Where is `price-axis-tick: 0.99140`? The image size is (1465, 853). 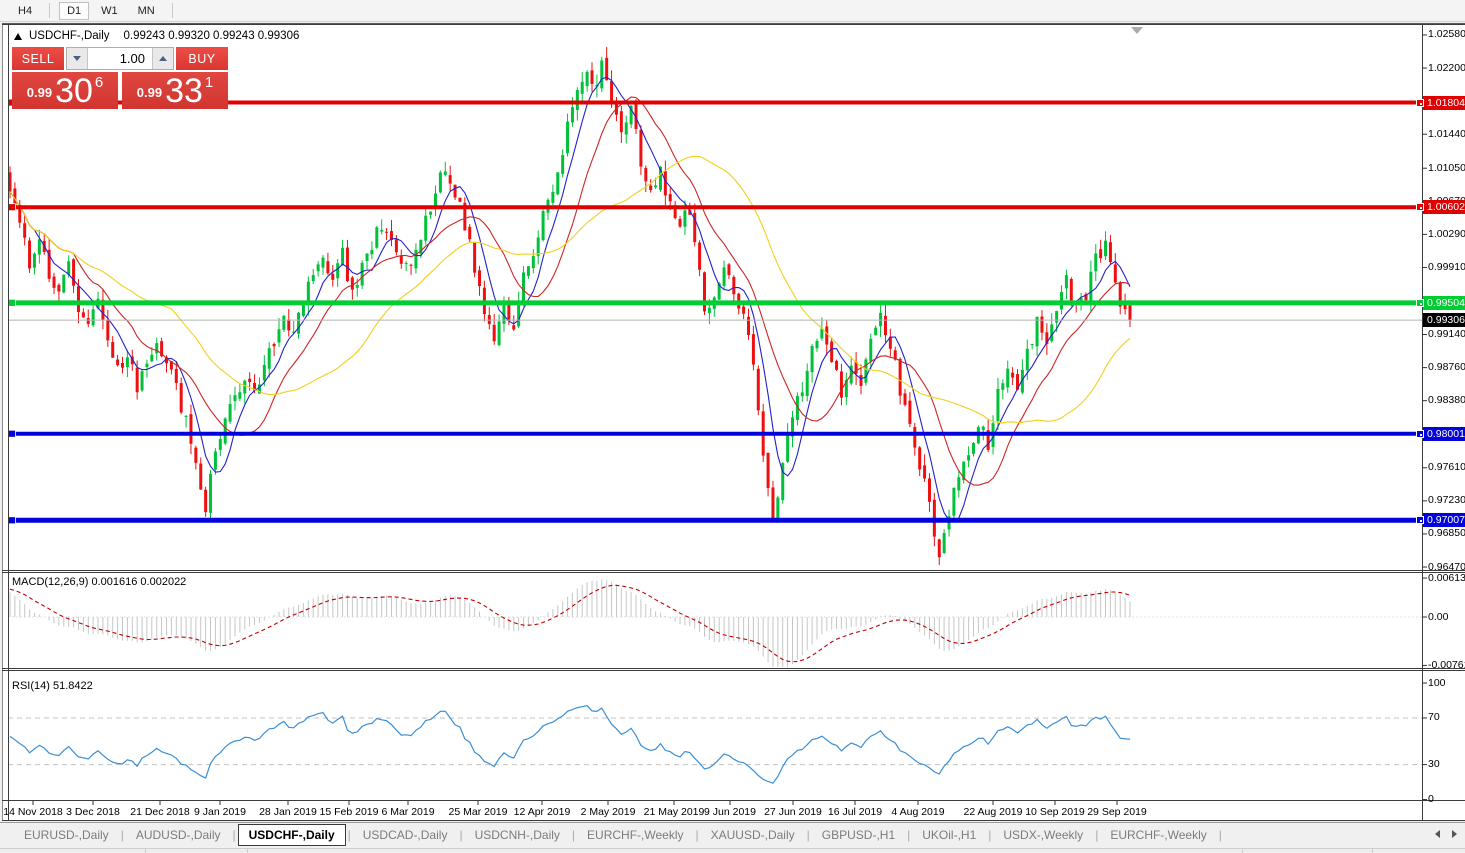
price-axis-tick: 0.99140 is located at coordinates (1446, 334).